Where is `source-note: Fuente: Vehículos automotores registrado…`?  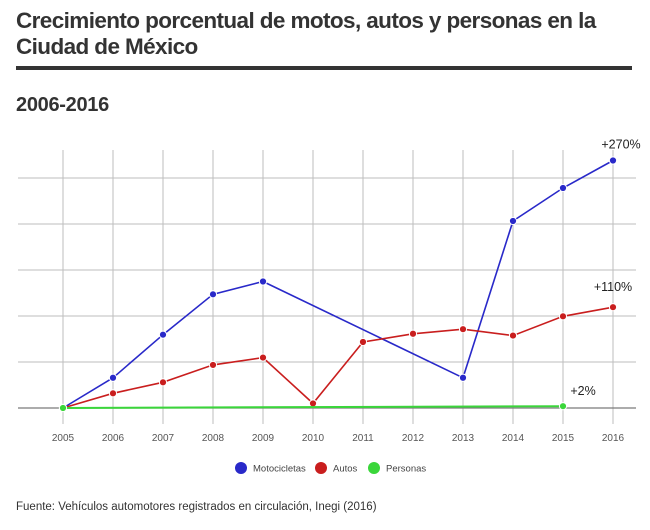
source-note: Fuente: Vehículos automotores registrado… is located at coordinates (196, 507).